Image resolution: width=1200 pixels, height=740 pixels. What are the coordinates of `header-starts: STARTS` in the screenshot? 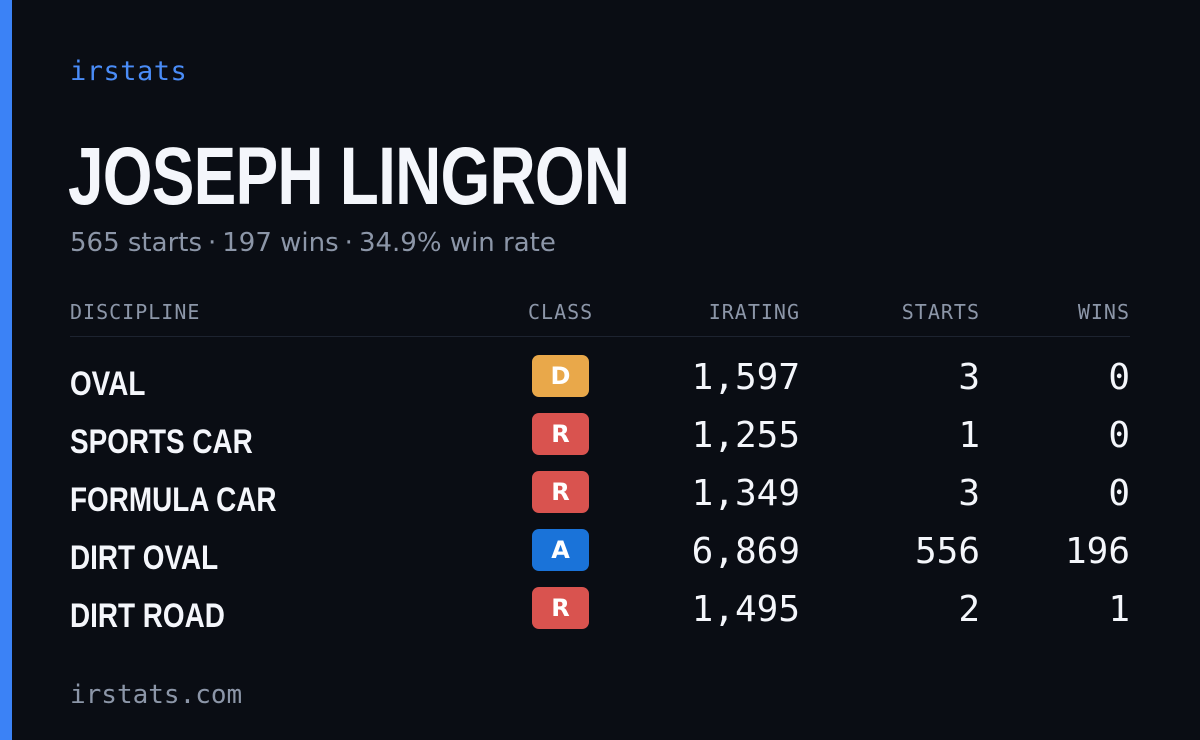 It's located at (940, 312).